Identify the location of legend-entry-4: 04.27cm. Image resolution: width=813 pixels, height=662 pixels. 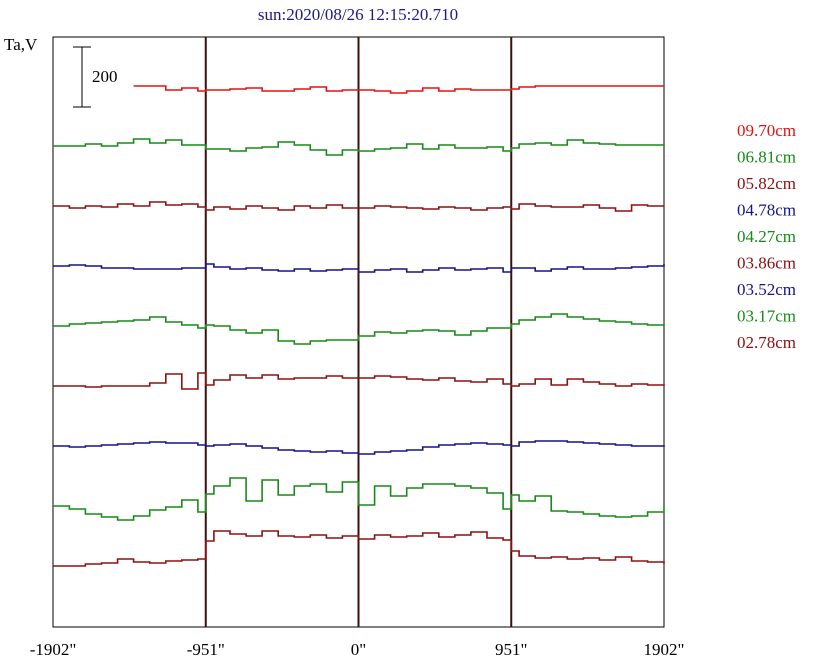
(766, 236).